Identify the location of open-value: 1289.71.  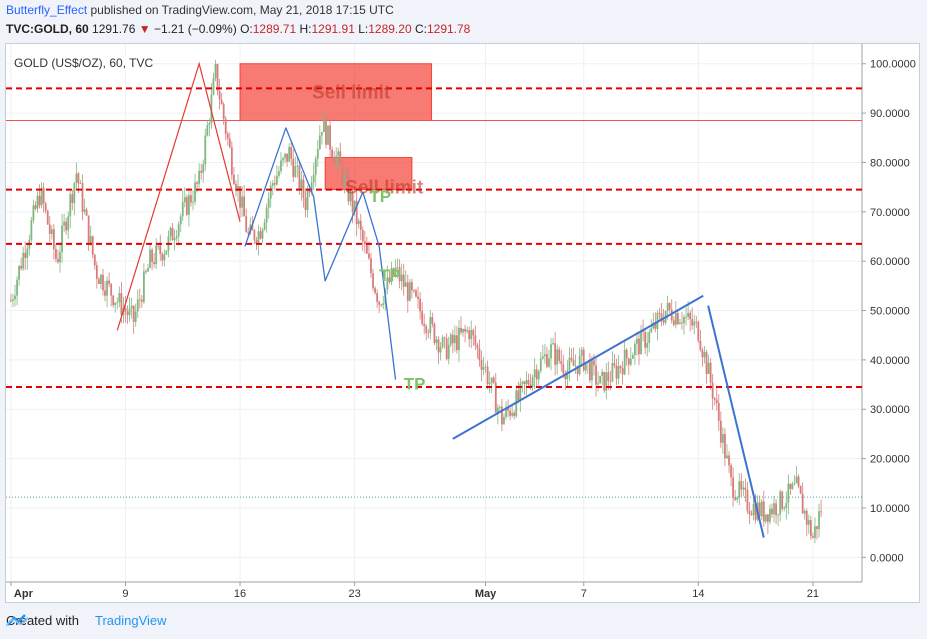
(274, 29).